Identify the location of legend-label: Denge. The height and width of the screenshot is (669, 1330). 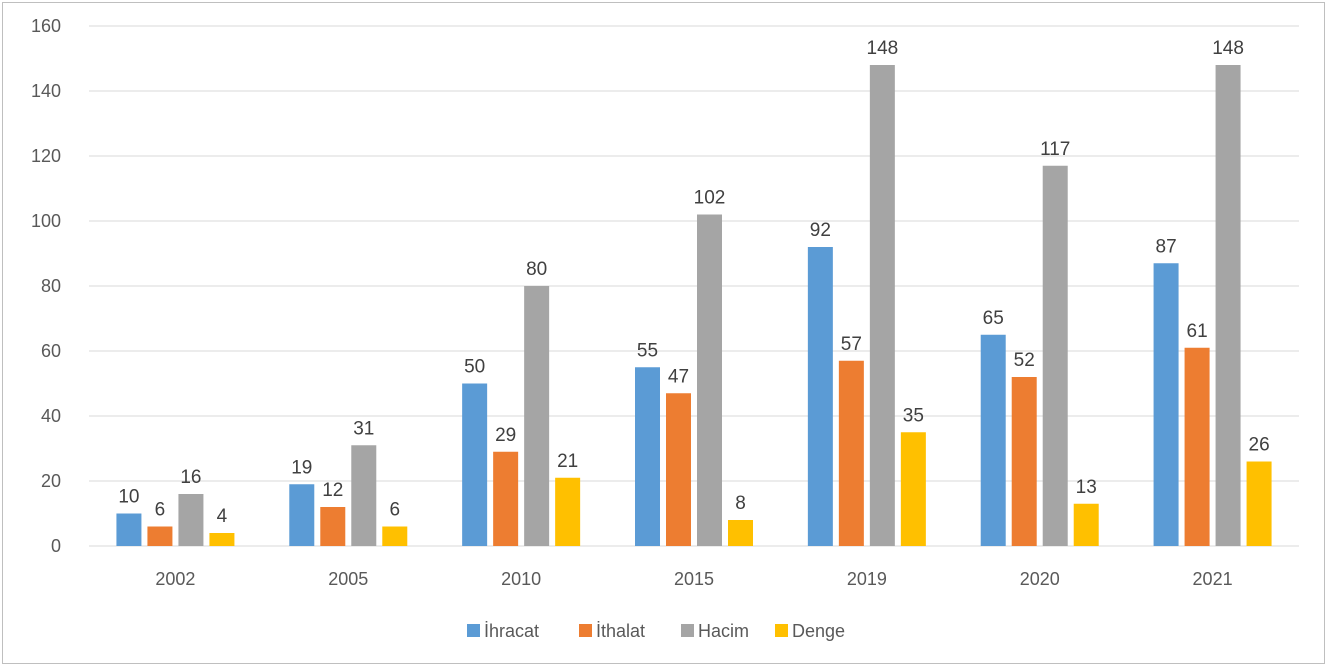
(818, 631).